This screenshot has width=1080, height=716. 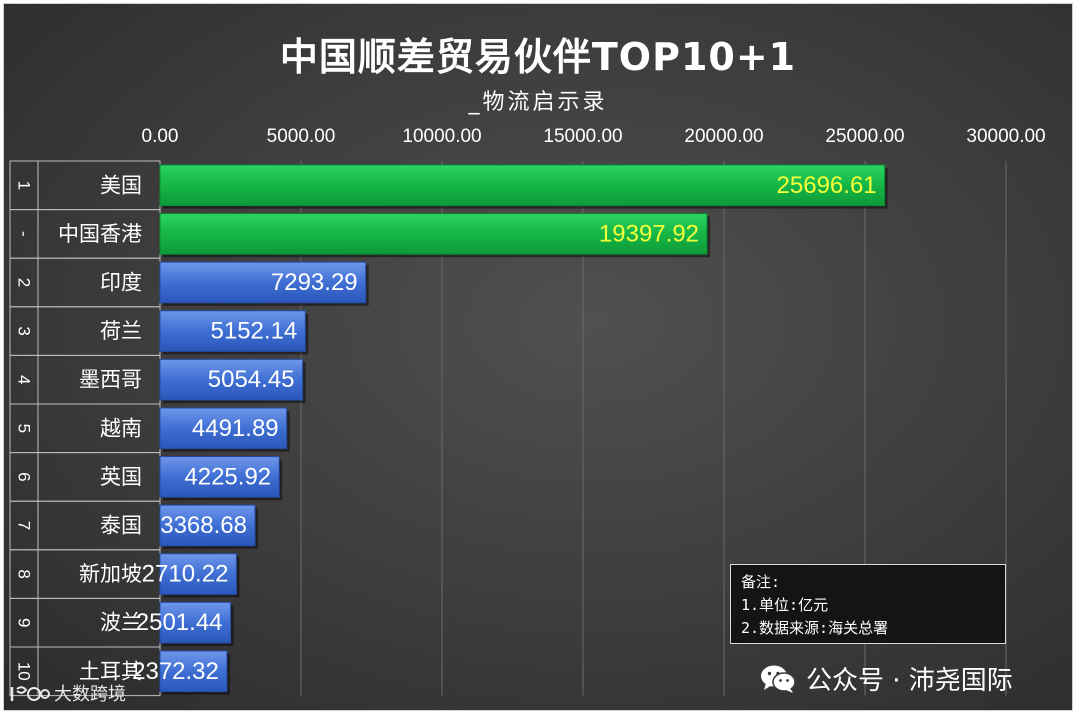 I want to click on value-label: 5054.45, so click(x=251, y=379).